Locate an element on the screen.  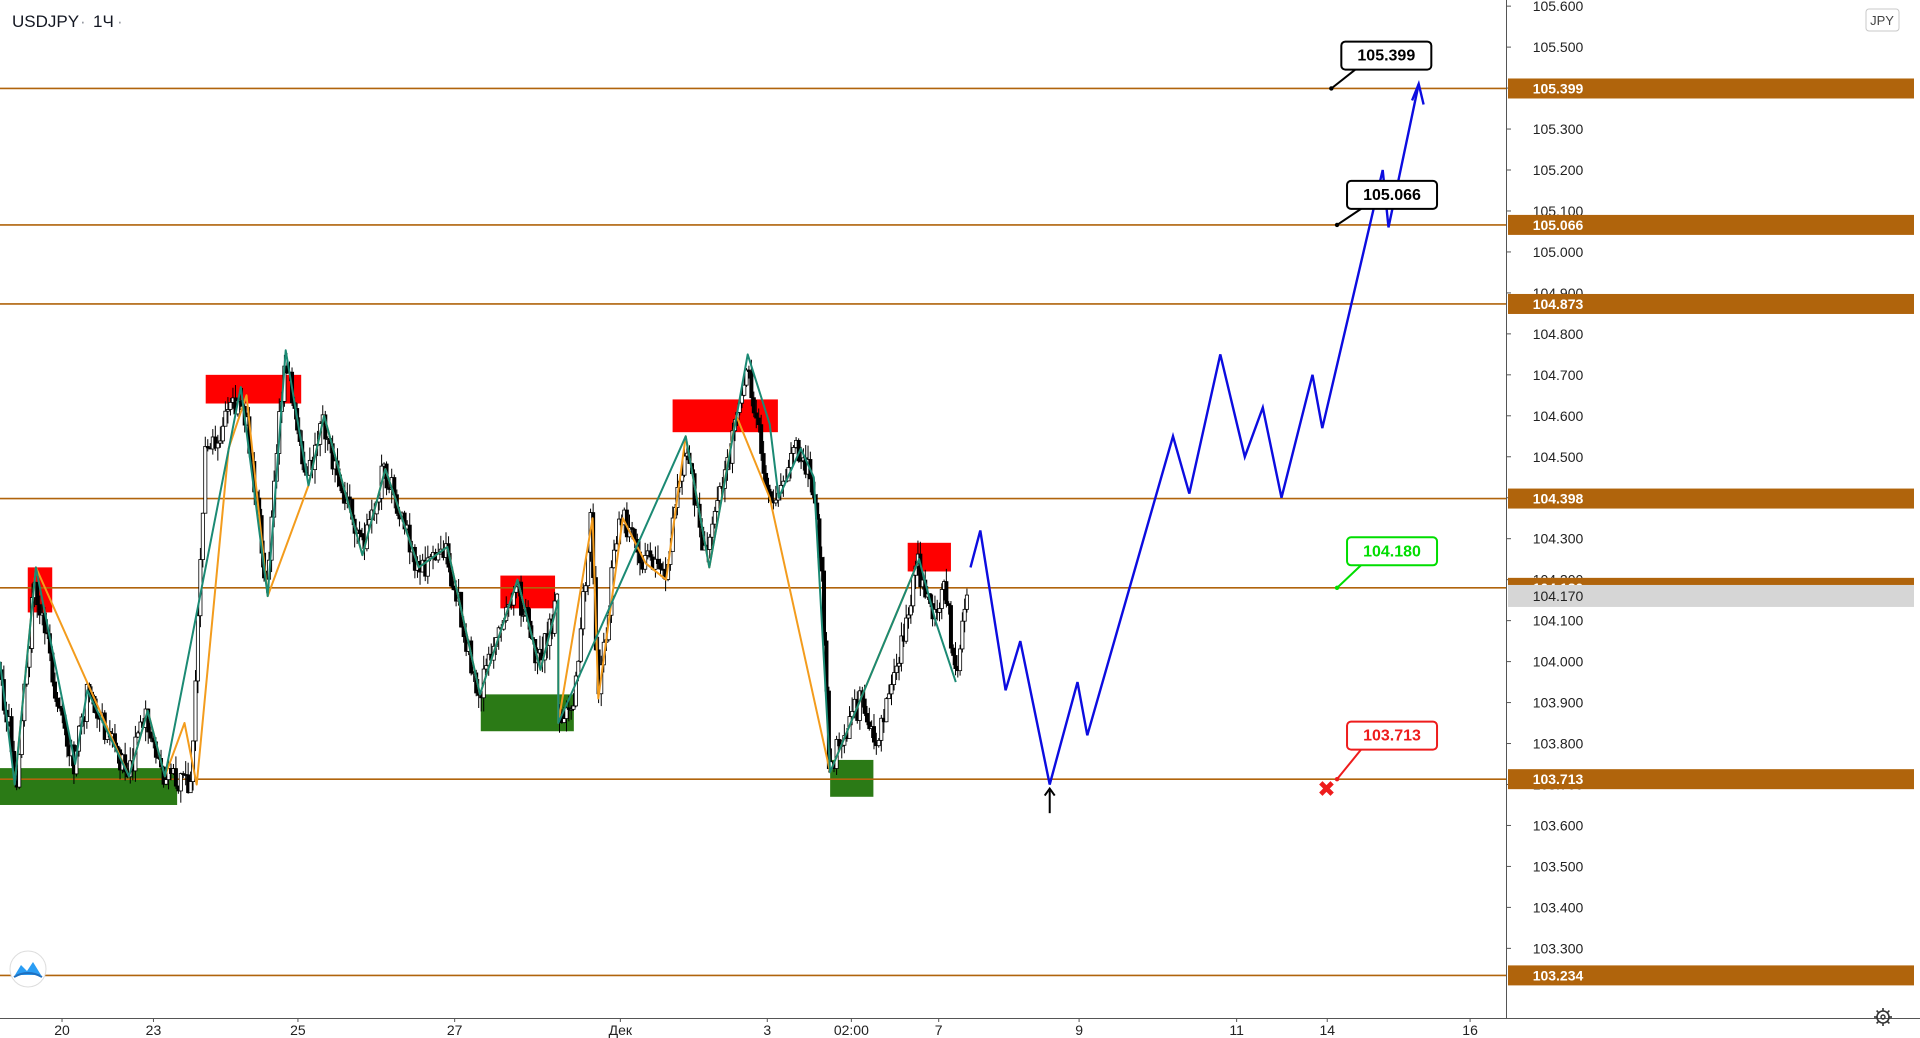
callout-pointer-104.180 is located at coordinates (1349, 576).